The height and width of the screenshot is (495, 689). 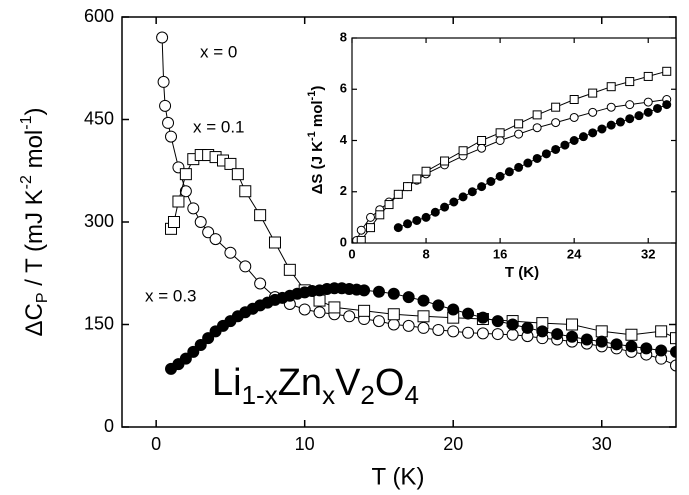 What do you see at coordinates (522, 272) in the screenshot?
I see `inset-x-axis-label: T (K)` at bounding box center [522, 272].